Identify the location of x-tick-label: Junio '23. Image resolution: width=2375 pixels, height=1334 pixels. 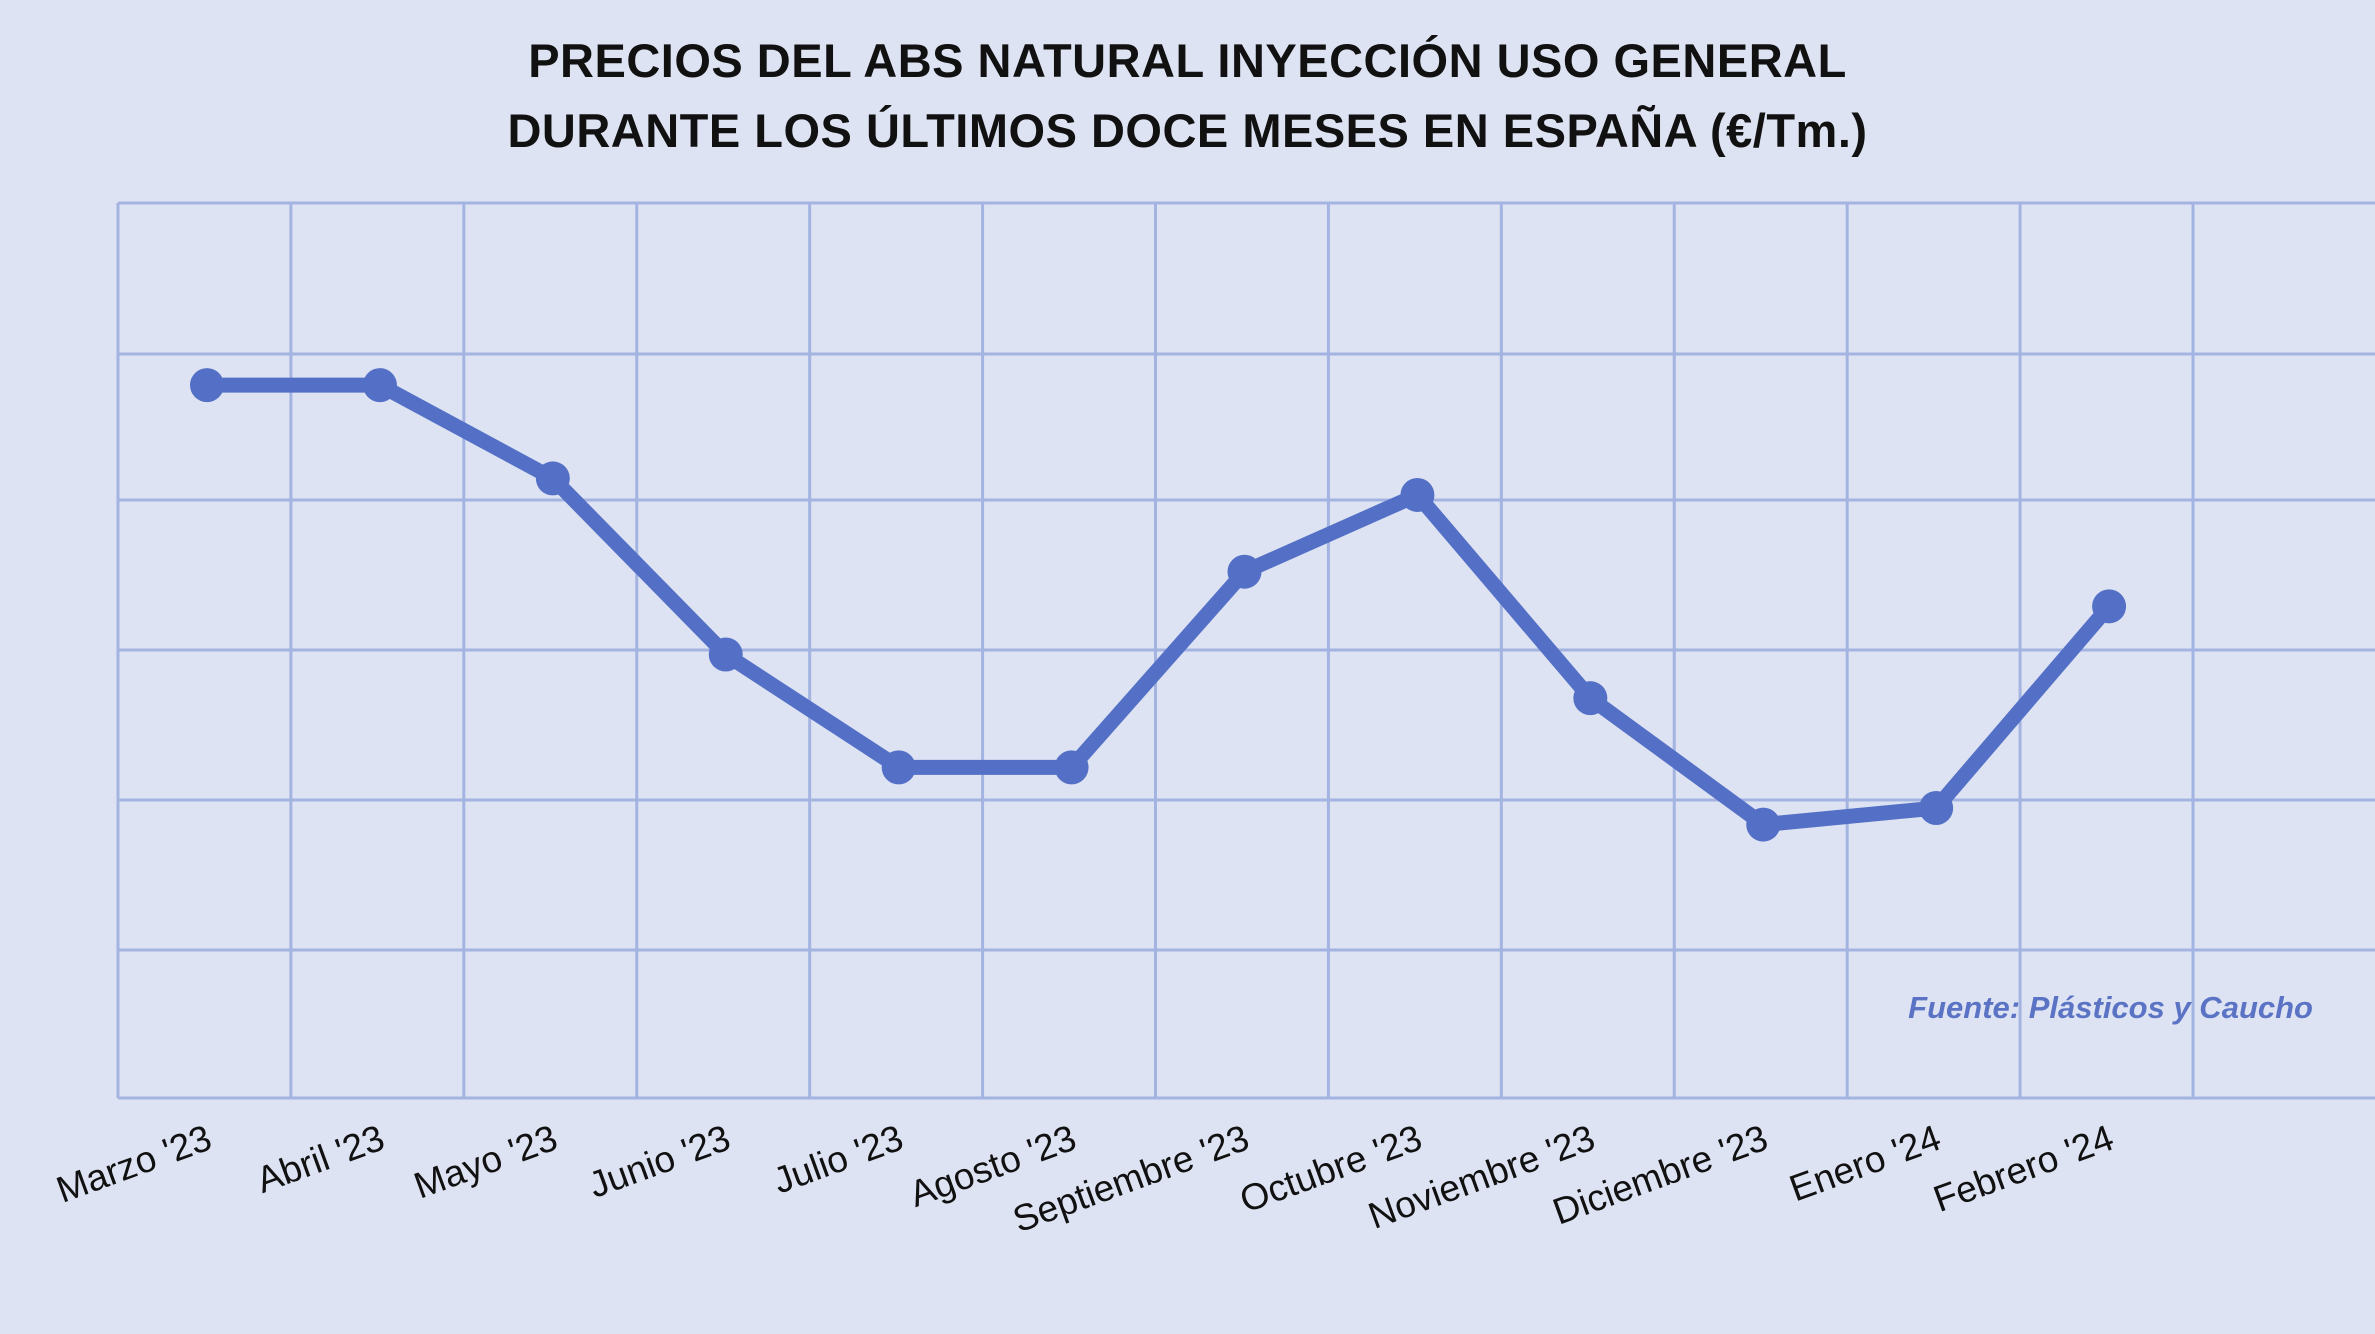
(659, 1161).